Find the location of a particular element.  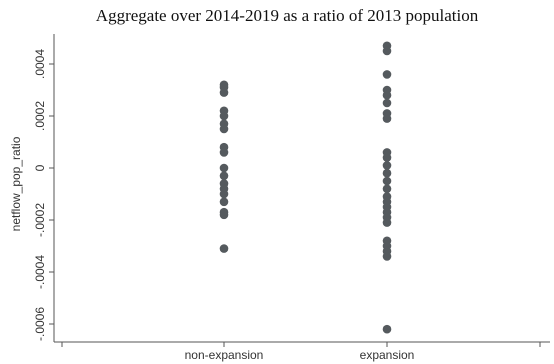

y-tick-label: -.0006 is located at coordinates (40, 324).